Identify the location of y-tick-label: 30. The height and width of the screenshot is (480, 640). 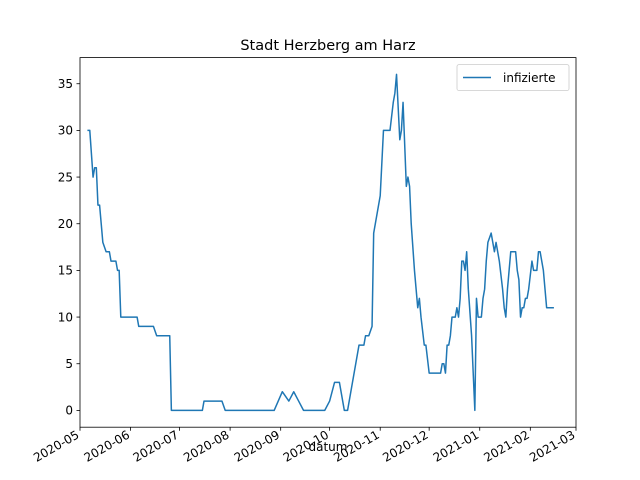
(65, 131).